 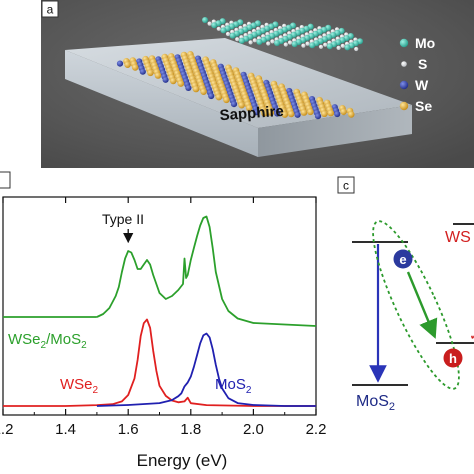 I want to click on heterostructure-label-part1: WSe, so click(x=24, y=339).